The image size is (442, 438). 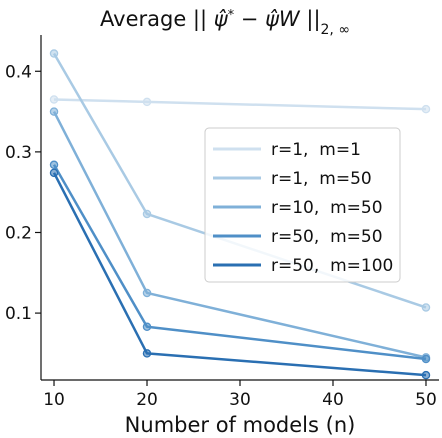 I want to click on title-star: *, so click(x=231, y=15).